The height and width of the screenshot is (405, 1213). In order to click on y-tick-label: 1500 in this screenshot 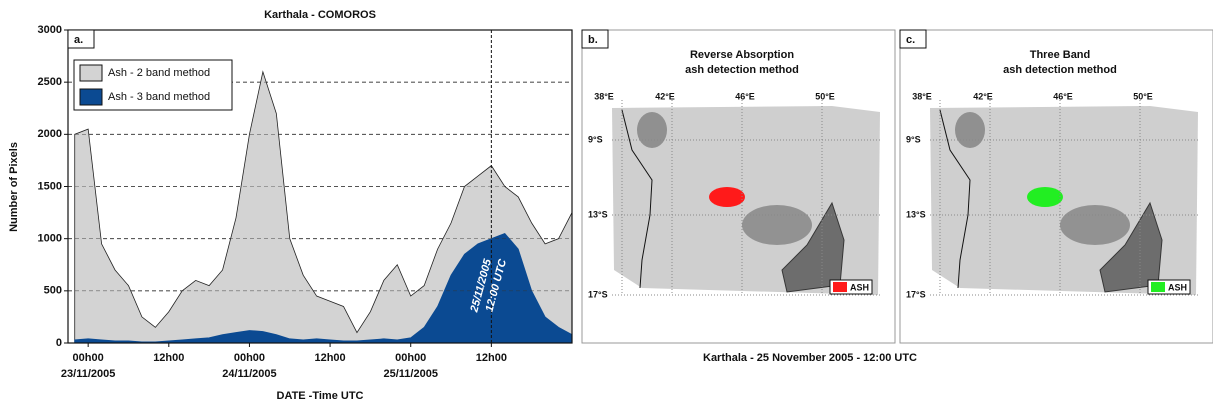, I will do `click(50, 186)`.